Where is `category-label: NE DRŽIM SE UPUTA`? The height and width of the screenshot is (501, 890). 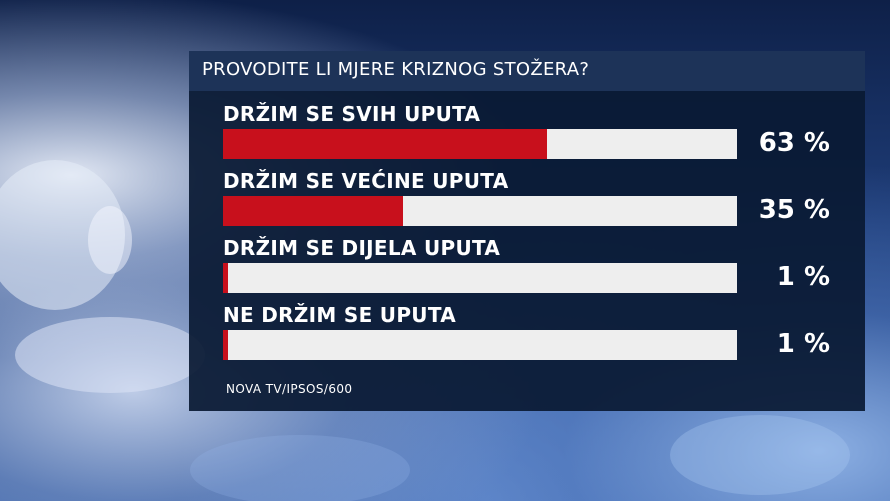 category-label: NE DRŽIM SE UPUTA is located at coordinates (340, 315).